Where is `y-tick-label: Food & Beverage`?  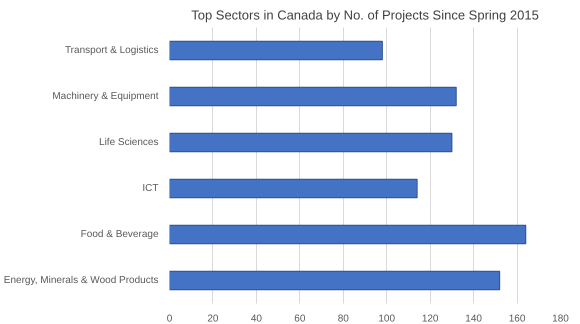 y-tick-label: Food & Beverage is located at coordinates (119, 234).